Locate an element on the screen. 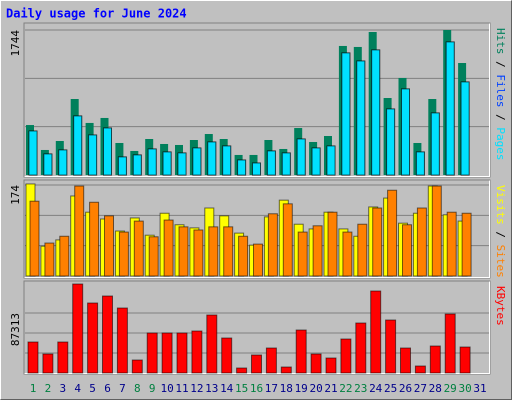 This screenshot has height=400, width=512. y-tick-label: 1744 is located at coordinates (15, 43).